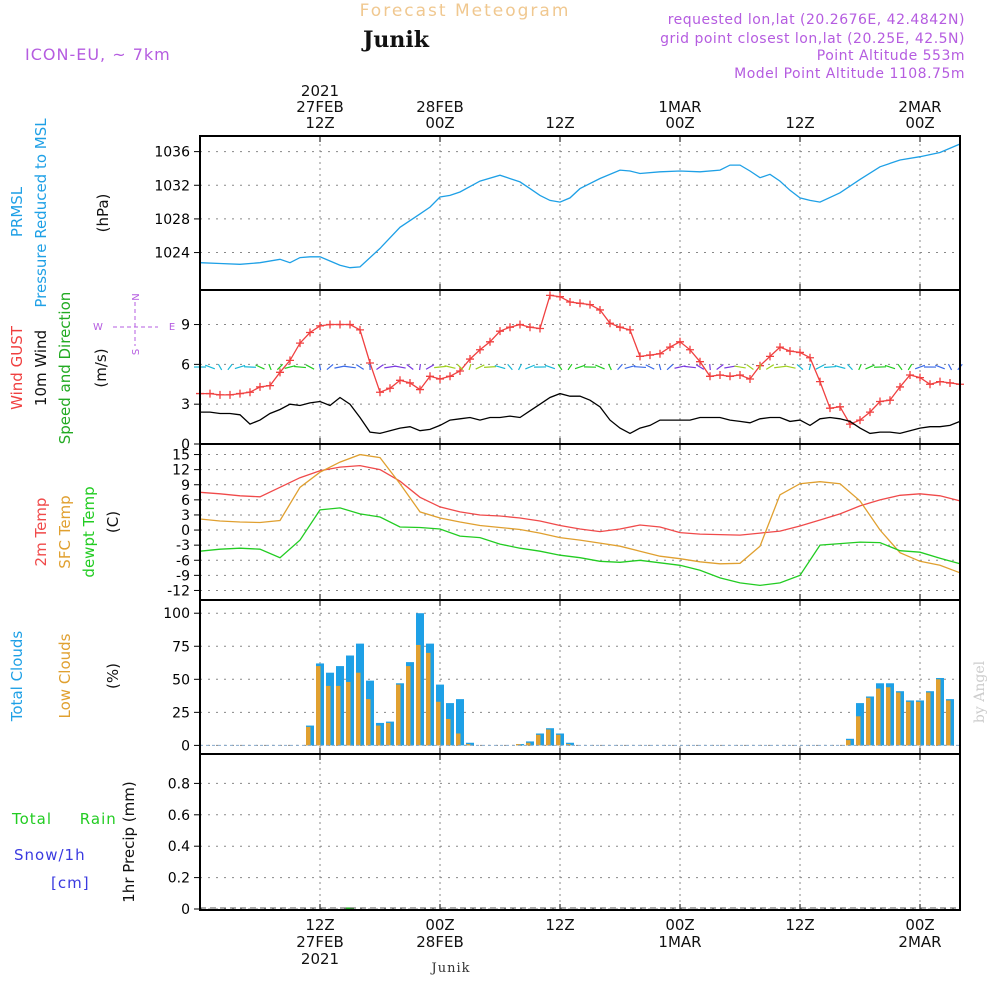 The height and width of the screenshot is (1000, 1000). I want to click on temperature-ytick-label: -6, so click(183, 561).